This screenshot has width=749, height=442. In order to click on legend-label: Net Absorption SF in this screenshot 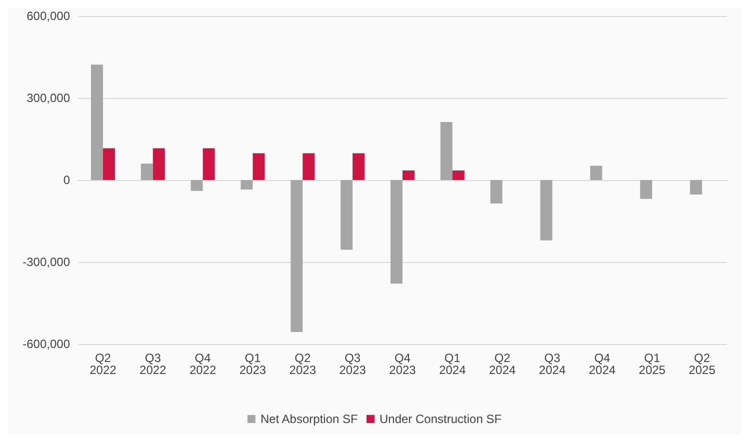, I will do `click(309, 419)`.